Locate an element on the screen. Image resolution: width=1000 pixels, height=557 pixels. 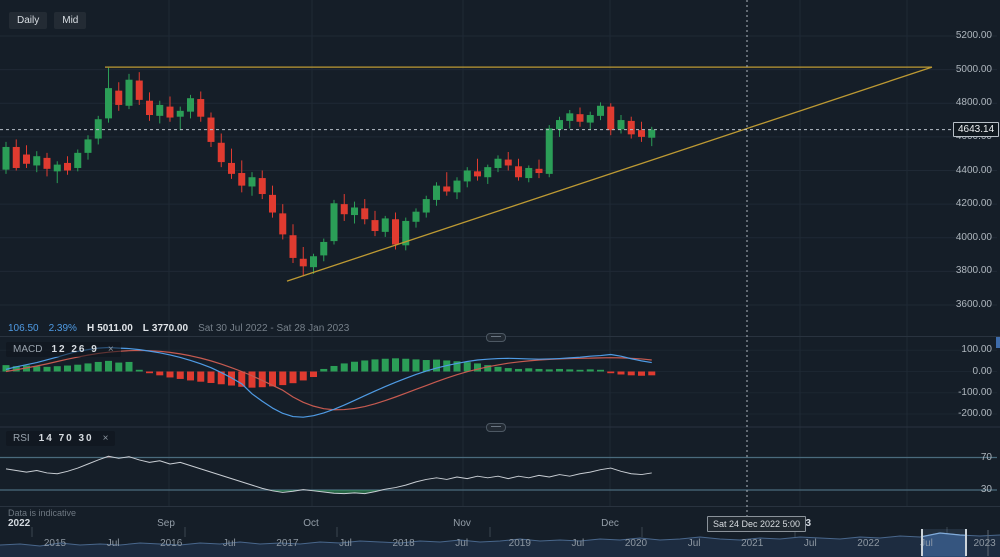
macd-close-icon: × is located at coordinates (110, 349).